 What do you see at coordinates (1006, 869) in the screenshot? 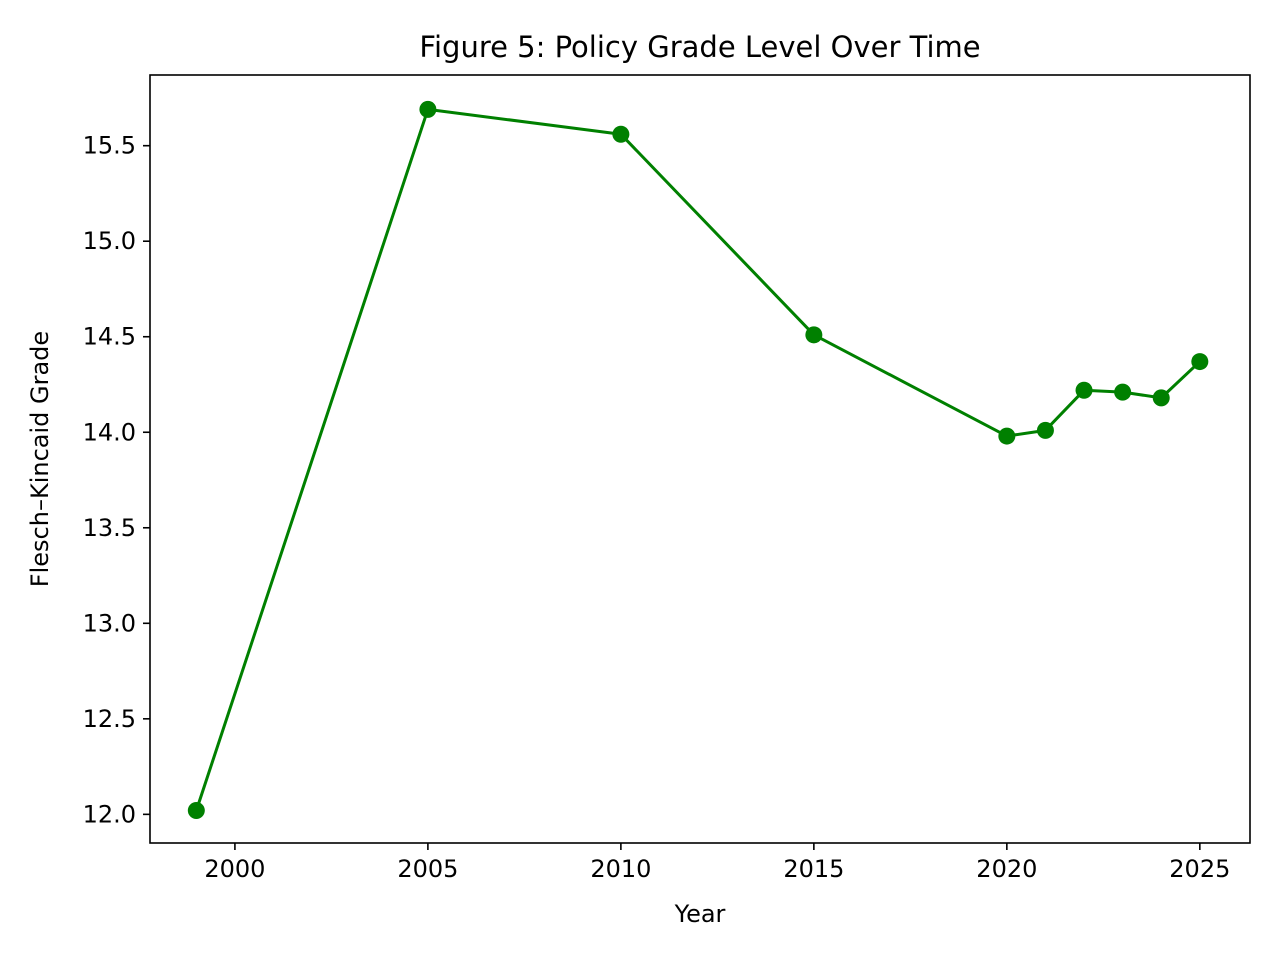
I see `x-tick-label: 2020` at bounding box center [1006, 869].